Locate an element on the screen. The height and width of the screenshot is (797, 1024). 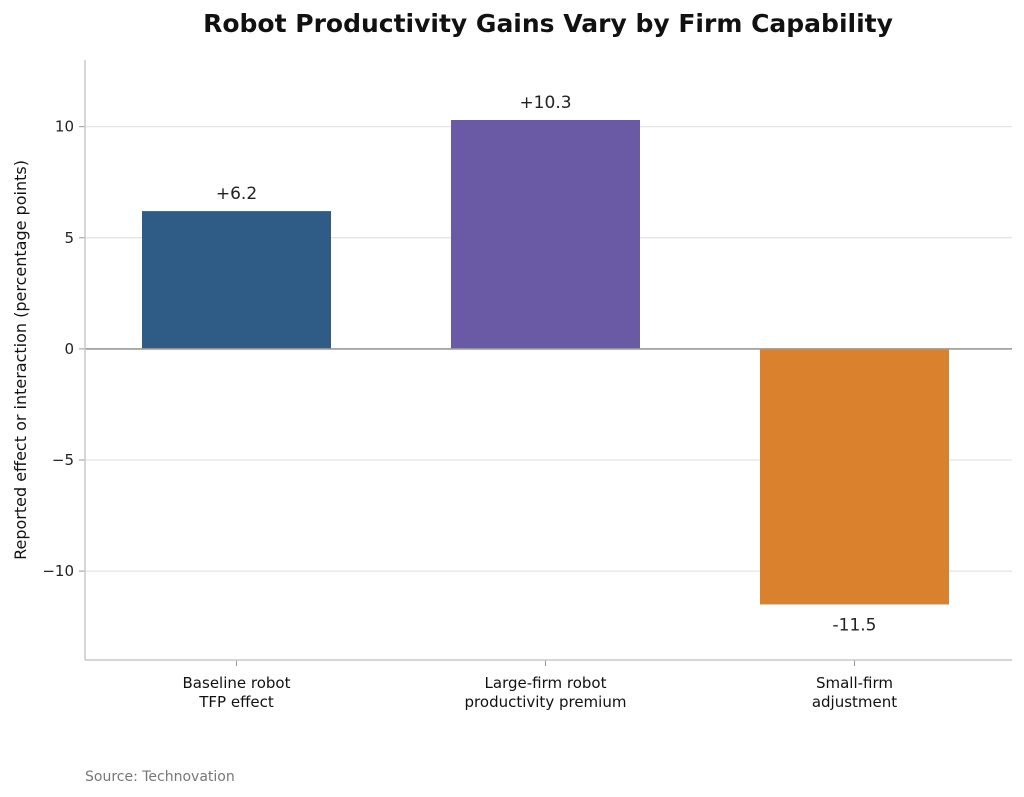
x-category-label-line: TFP effect is located at coordinates (236, 702).